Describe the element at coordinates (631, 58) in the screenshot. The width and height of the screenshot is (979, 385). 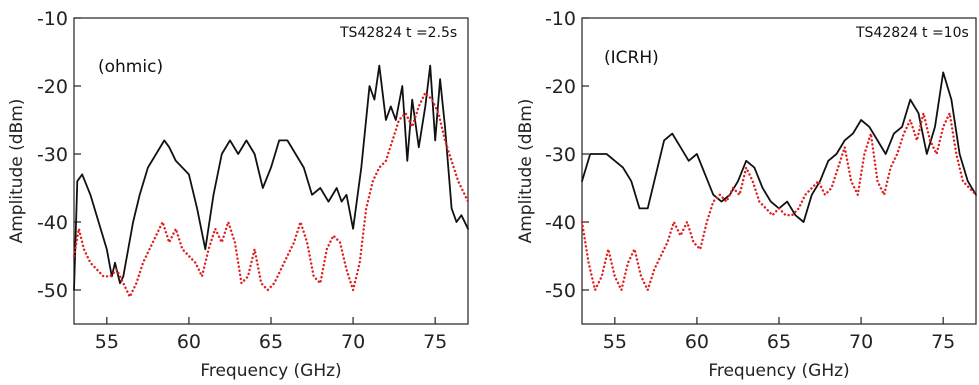
I see `panel-label: (ICRH)` at that location.